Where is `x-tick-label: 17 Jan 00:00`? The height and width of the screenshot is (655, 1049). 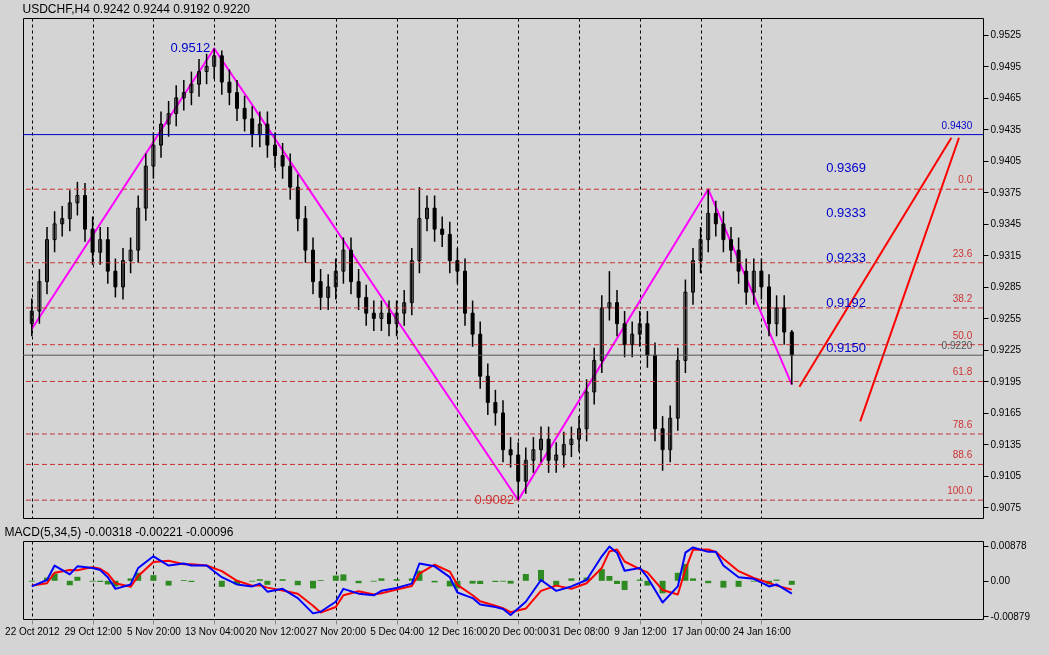
x-tick-label: 17 Jan 00:00 is located at coordinates (701, 631).